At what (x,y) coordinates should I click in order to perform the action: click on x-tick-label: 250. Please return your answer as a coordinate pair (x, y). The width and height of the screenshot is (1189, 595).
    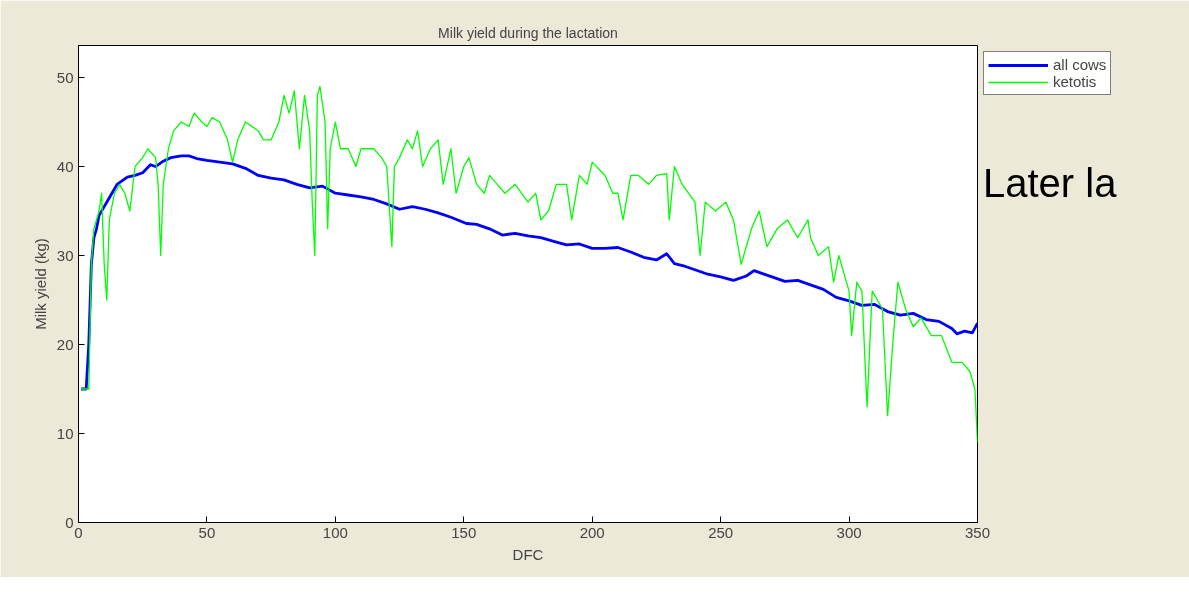
    Looking at the image, I should click on (721, 532).